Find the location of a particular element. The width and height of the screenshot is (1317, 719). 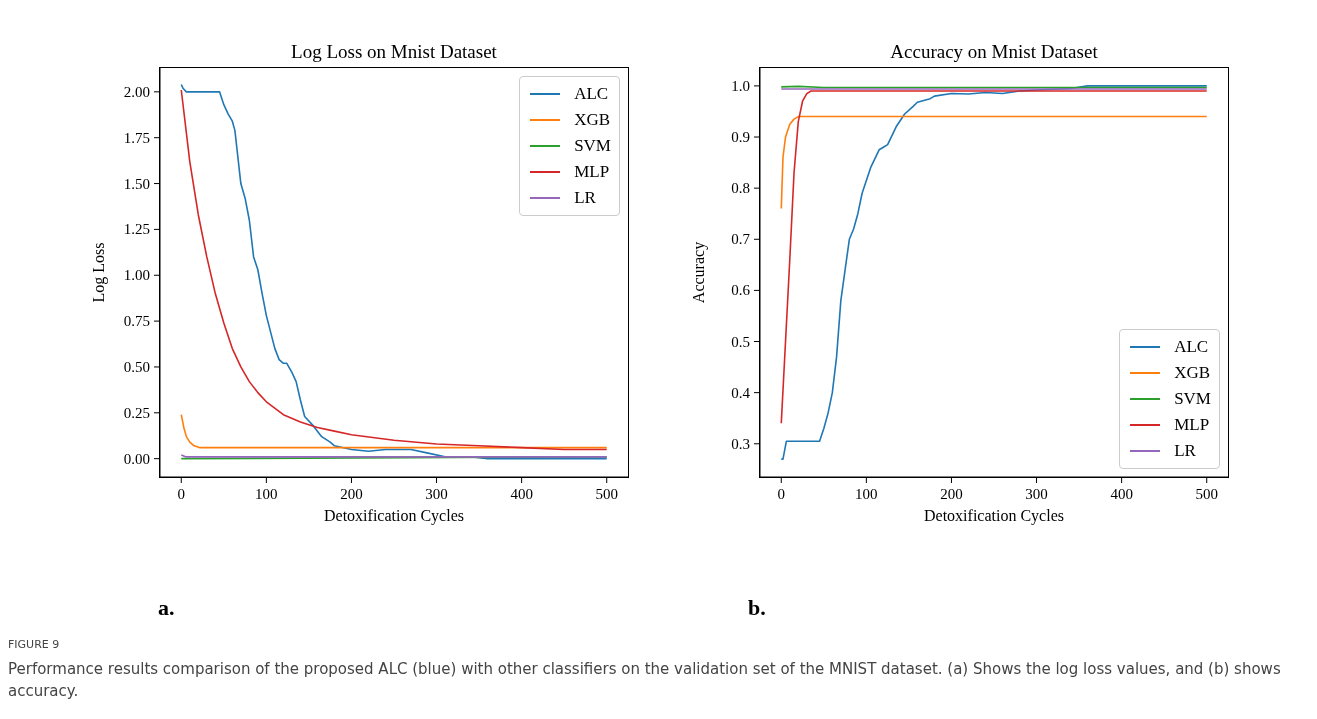

y-tick-label: 0.75 is located at coordinates (136, 321).